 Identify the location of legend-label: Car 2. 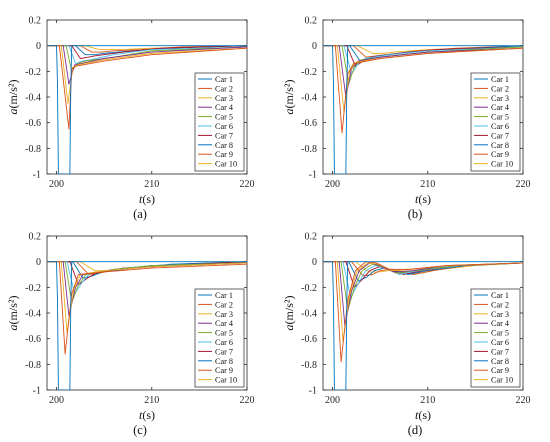
(224, 304).